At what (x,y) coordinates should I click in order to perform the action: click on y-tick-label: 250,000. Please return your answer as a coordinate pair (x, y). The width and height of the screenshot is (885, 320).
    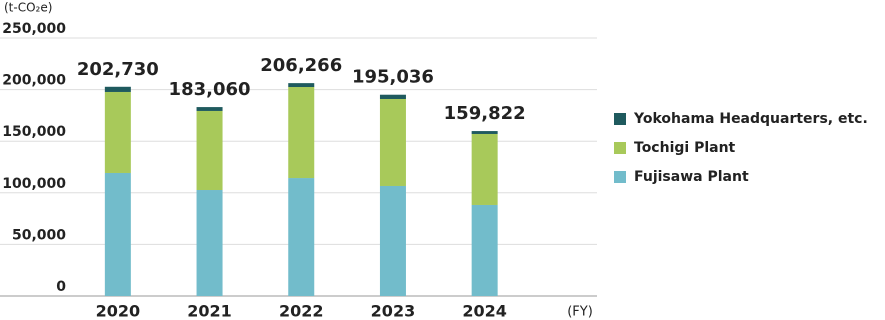
    Looking at the image, I should click on (34, 29).